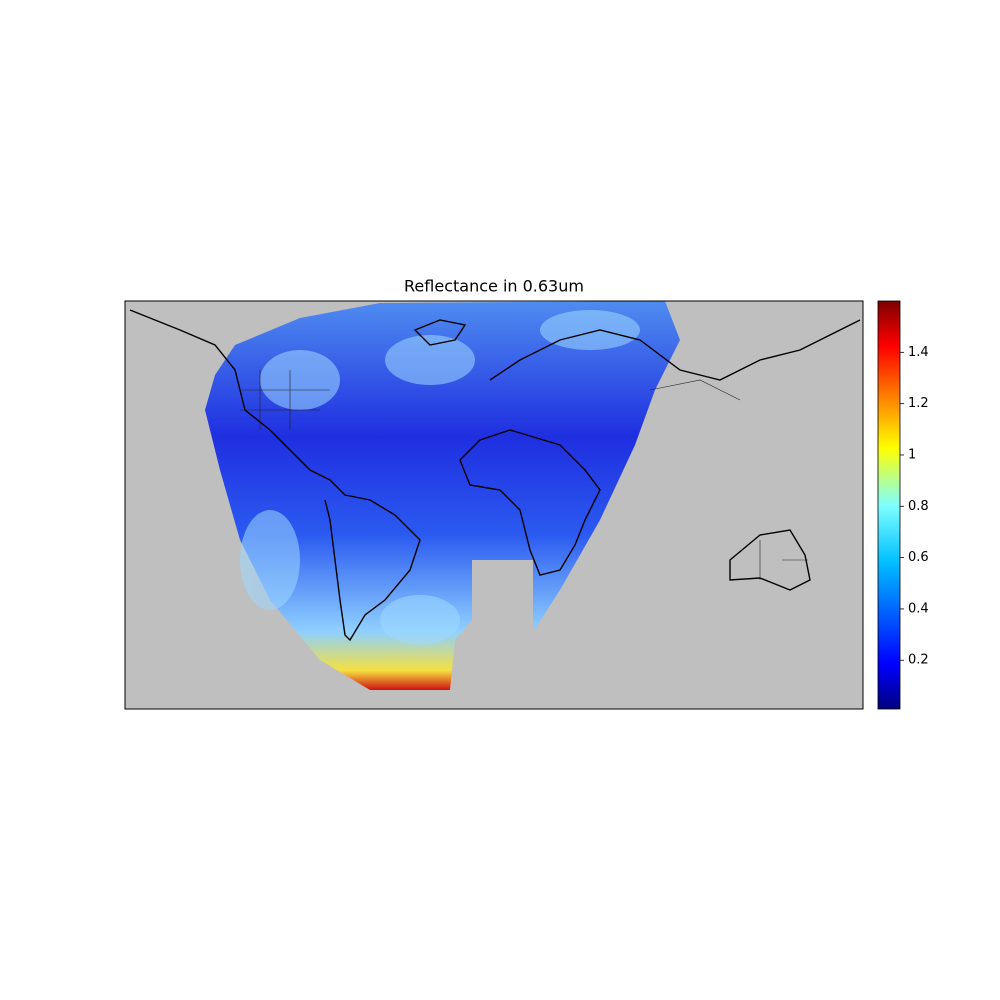 The width and height of the screenshot is (1000, 1000). What do you see at coordinates (889, 505) in the screenshot?
I see `colorbar` at bounding box center [889, 505].